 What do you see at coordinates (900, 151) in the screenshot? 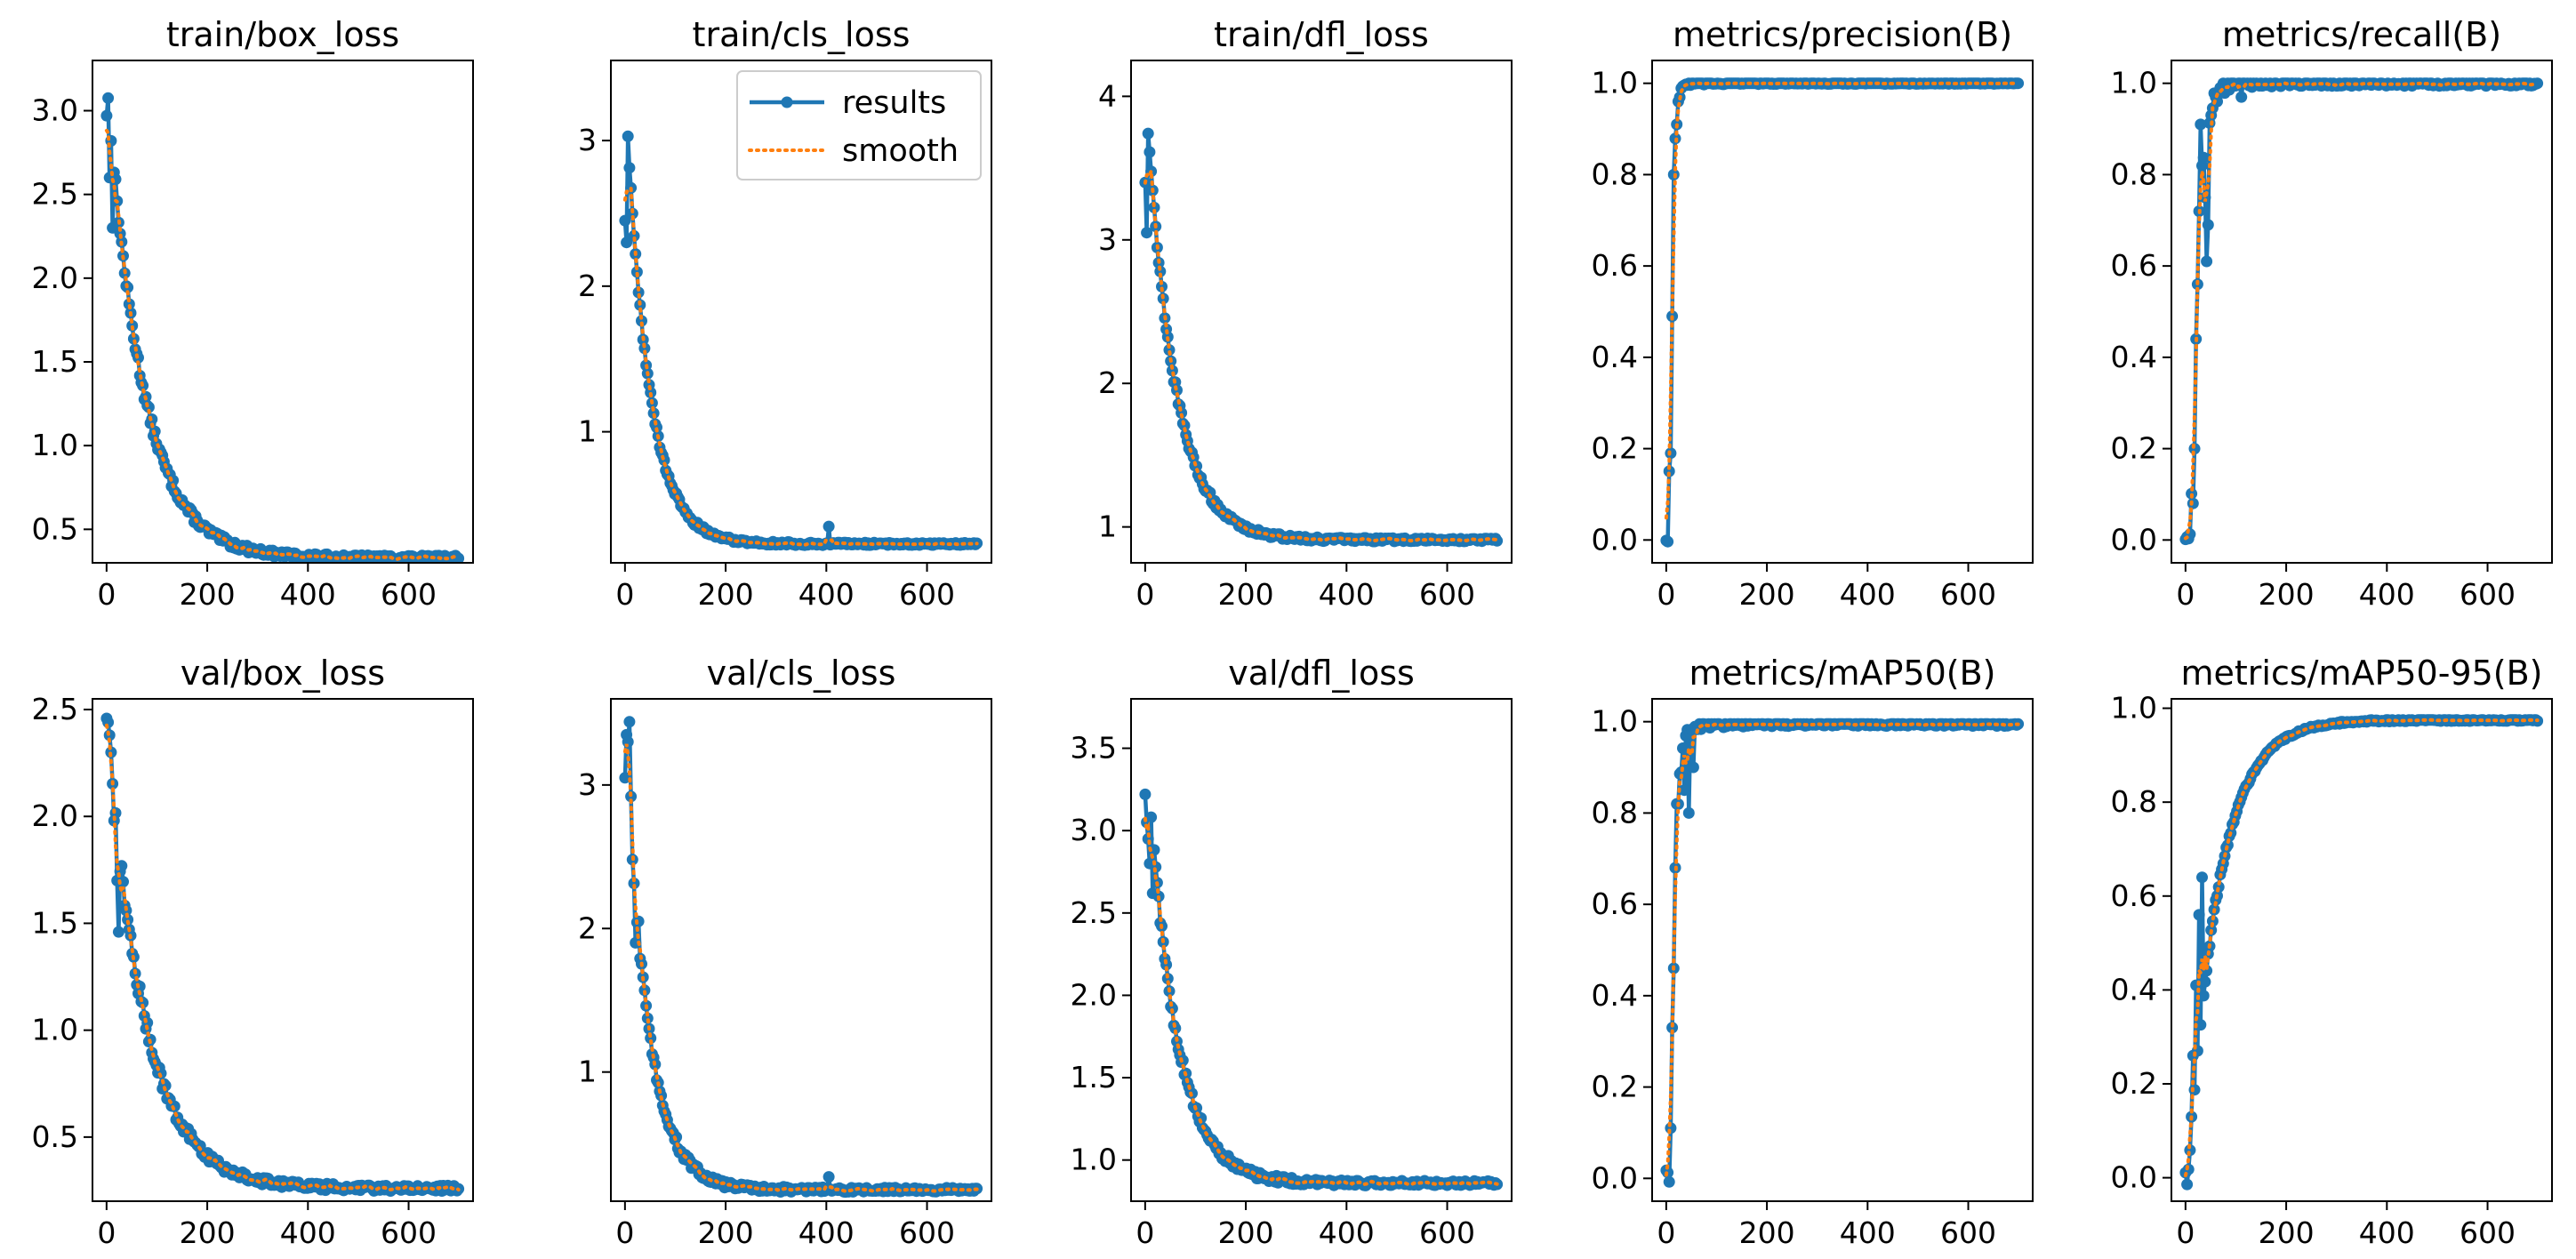
I see `legend-smooth-label: smooth` at bounding box center [900, 151].